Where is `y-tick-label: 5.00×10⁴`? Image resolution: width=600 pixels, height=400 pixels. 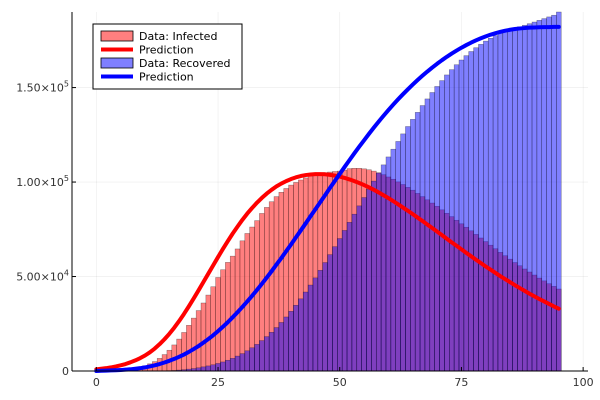
y-tick-label: 5.00×10⁴ is located at coordinates (42, 276).